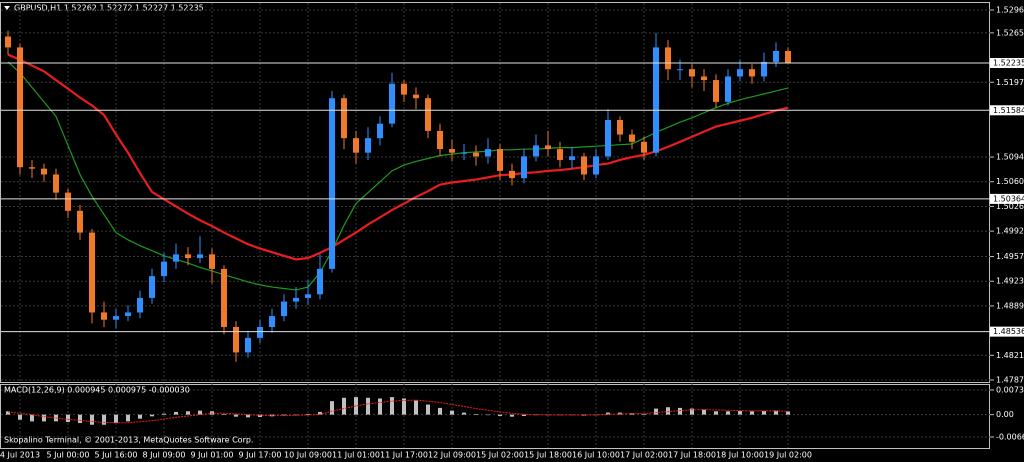 The image size is (1024, 462). I want to click on x-tick-label: 18 Jul 10:00, so click(740, 455).